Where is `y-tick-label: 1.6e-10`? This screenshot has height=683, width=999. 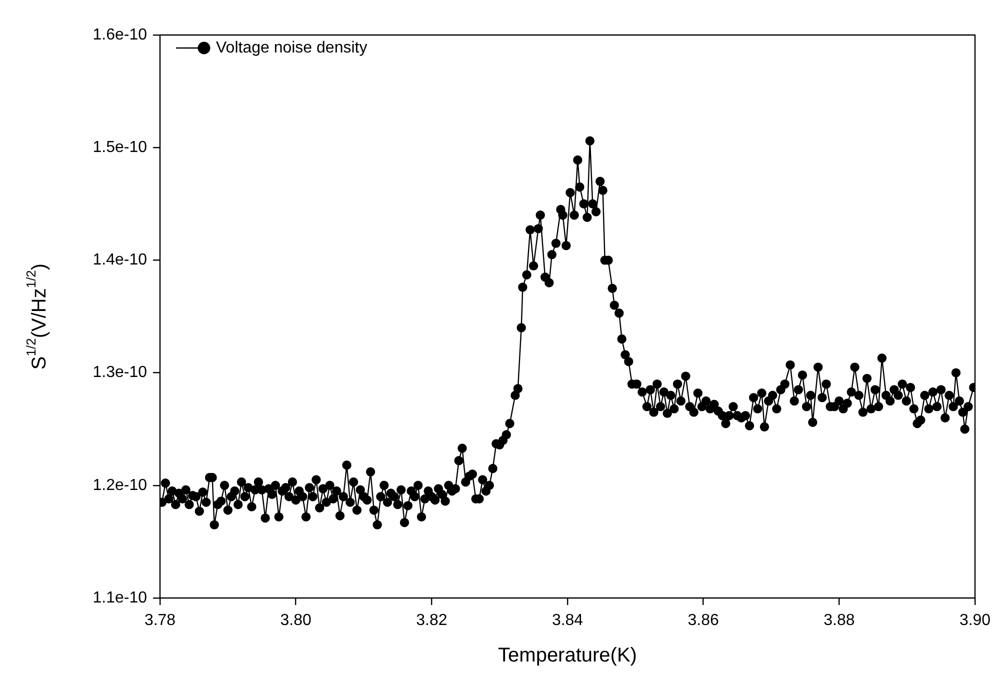
y-tick-label: 1.6e-10 is located at coordinates (120, 35).